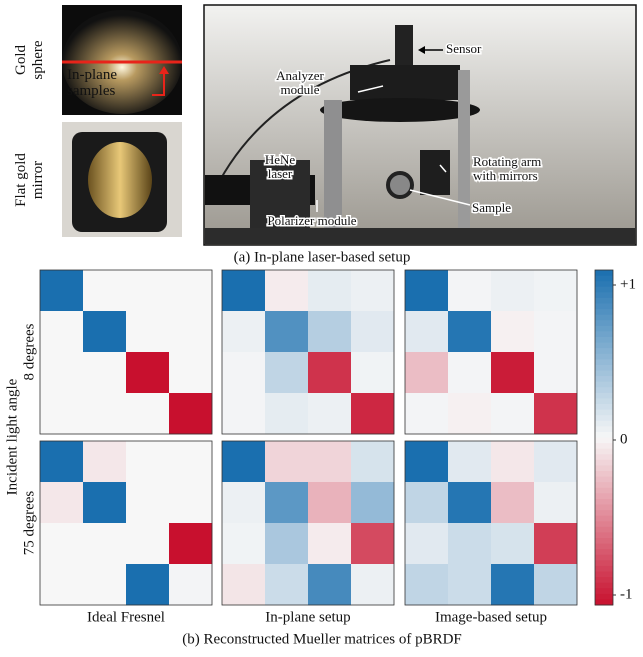 The image size is (643, 657). Describe the element at coordinates (507, 161) in the screenshot. I see `setup-annotation-line: Rotating arm` at that location.